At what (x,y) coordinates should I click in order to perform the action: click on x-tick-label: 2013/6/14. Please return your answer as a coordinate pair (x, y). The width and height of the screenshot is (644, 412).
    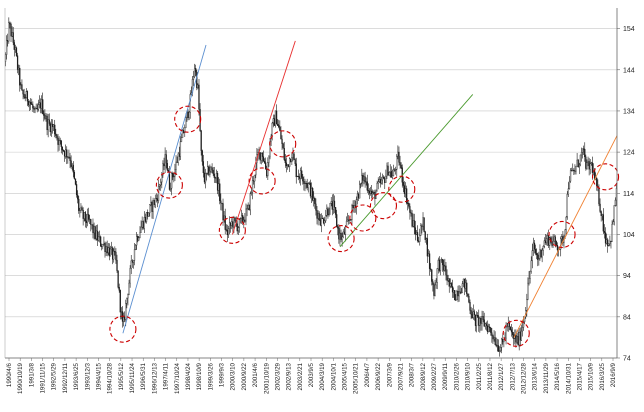
    Looking at the image, I should click on (535, 376).